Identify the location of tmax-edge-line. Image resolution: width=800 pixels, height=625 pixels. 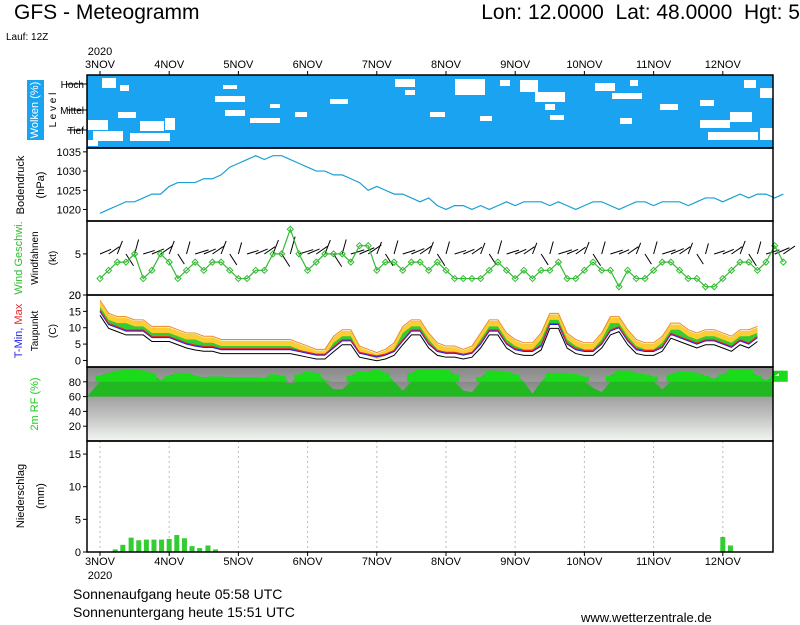
(428, 326).